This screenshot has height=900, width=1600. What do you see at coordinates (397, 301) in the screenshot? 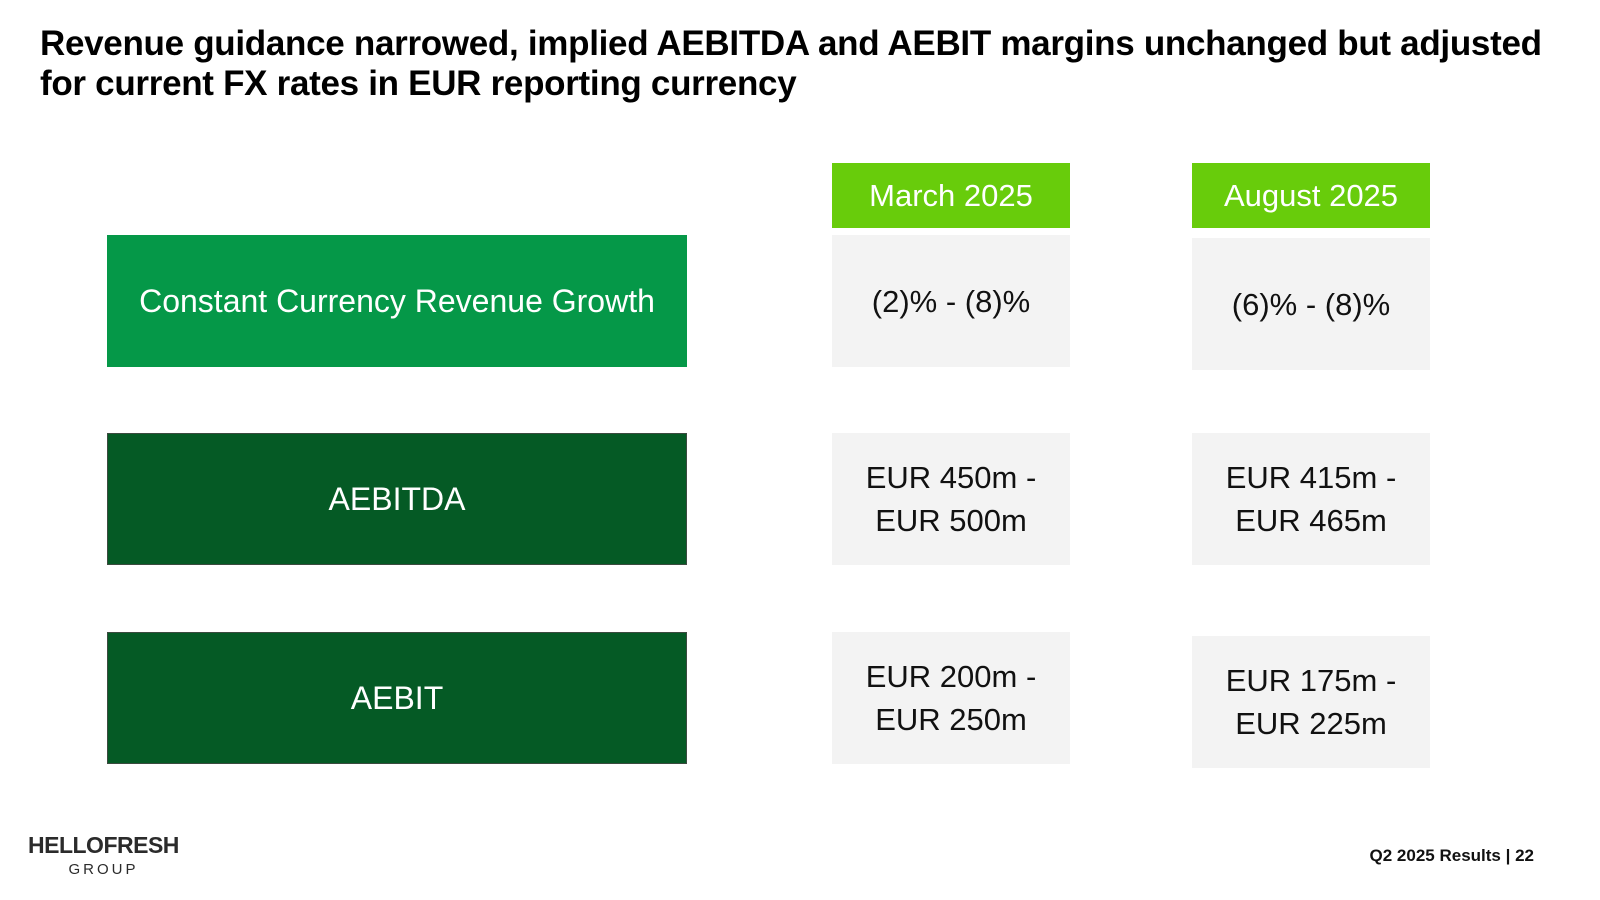
I see `row-label-revenue-growth: Constant Currency Revenue Growth` at bounding box center [397, 301].